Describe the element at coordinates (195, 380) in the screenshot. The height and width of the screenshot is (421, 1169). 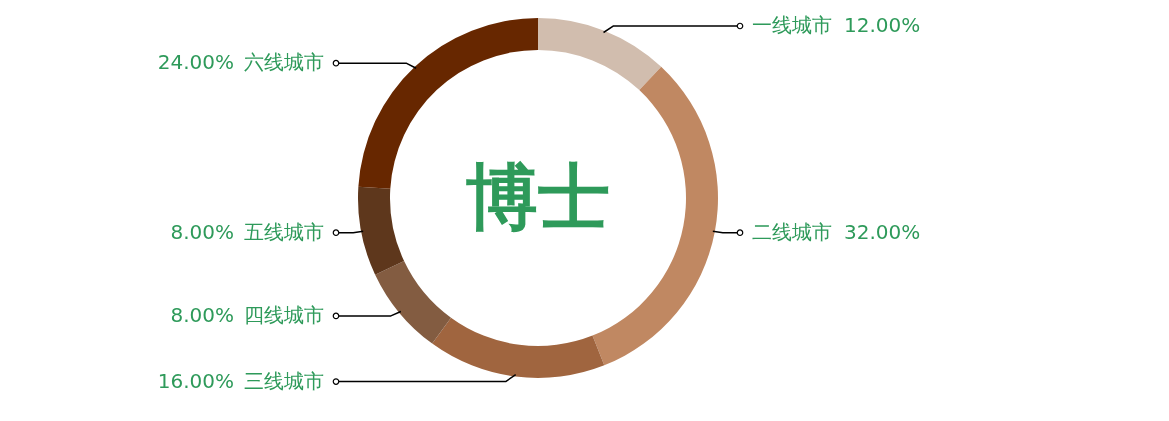
I see `data-label: 16.00%` at that location.